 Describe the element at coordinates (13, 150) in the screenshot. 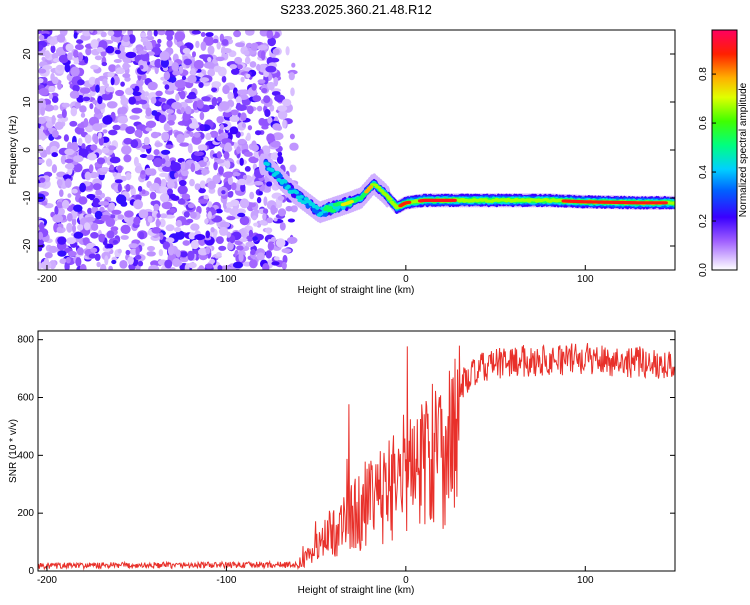

I see `heatmap-y-axis-label: Frequency (Hz)` at that location.